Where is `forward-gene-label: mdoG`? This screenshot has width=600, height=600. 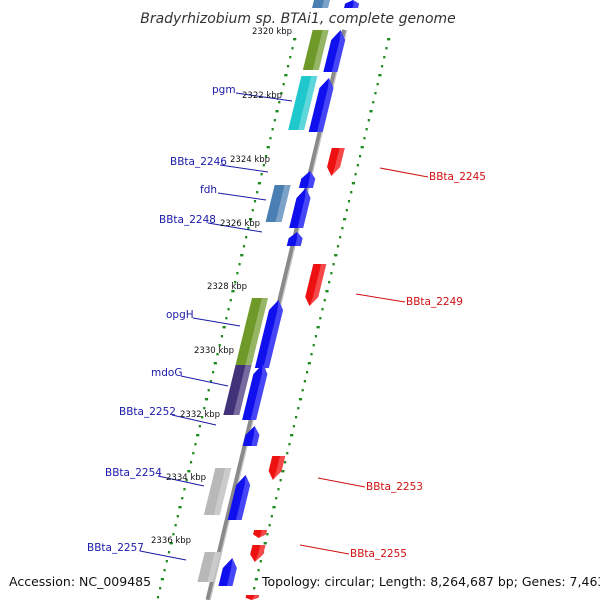
forward-gene-label: mdoG is located at coordinates (166, 373).